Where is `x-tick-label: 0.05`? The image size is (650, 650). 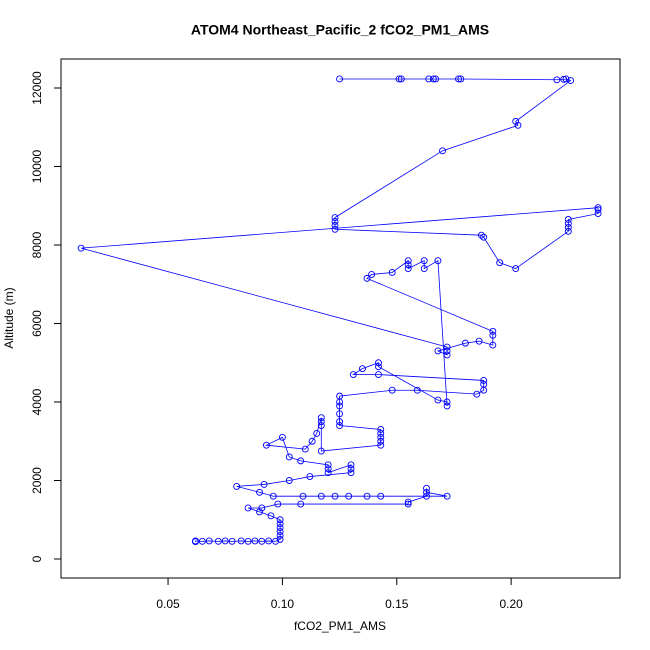 x-tick-label: 0.05 is located at coordinates (168, 604).